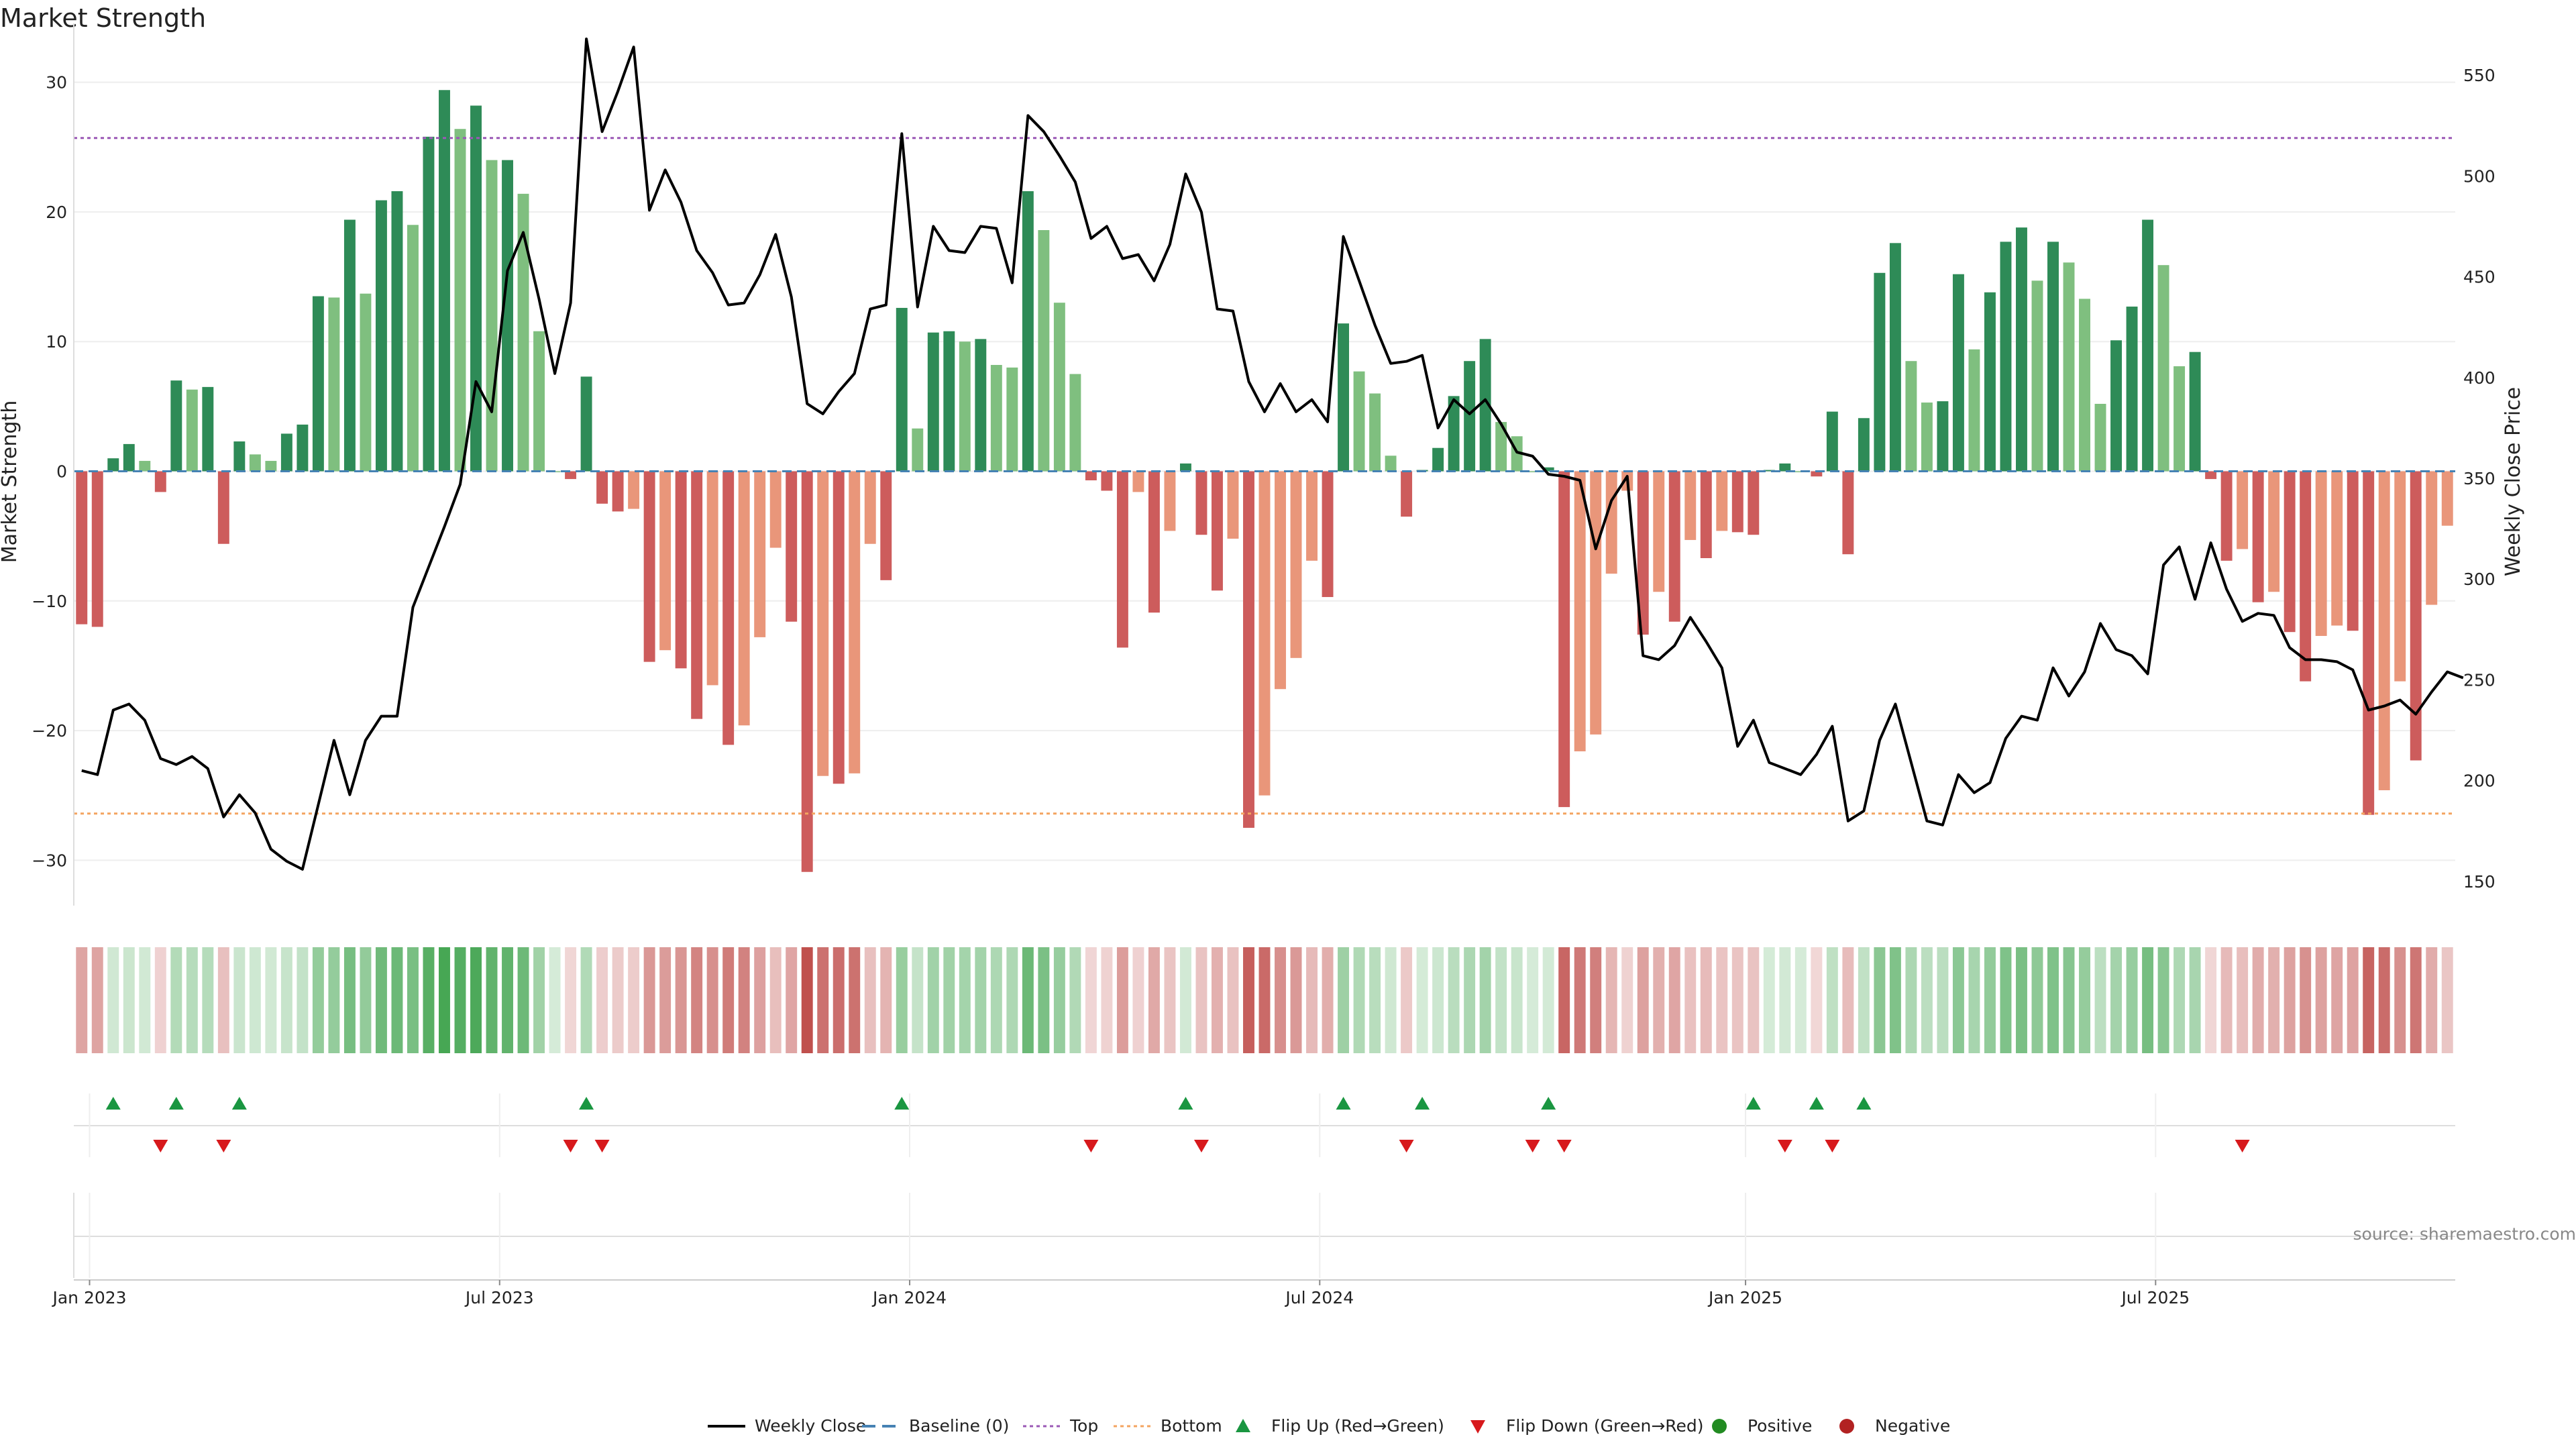  I want to click on x-tick-label: Jul 2024, so click(1319, 1297).